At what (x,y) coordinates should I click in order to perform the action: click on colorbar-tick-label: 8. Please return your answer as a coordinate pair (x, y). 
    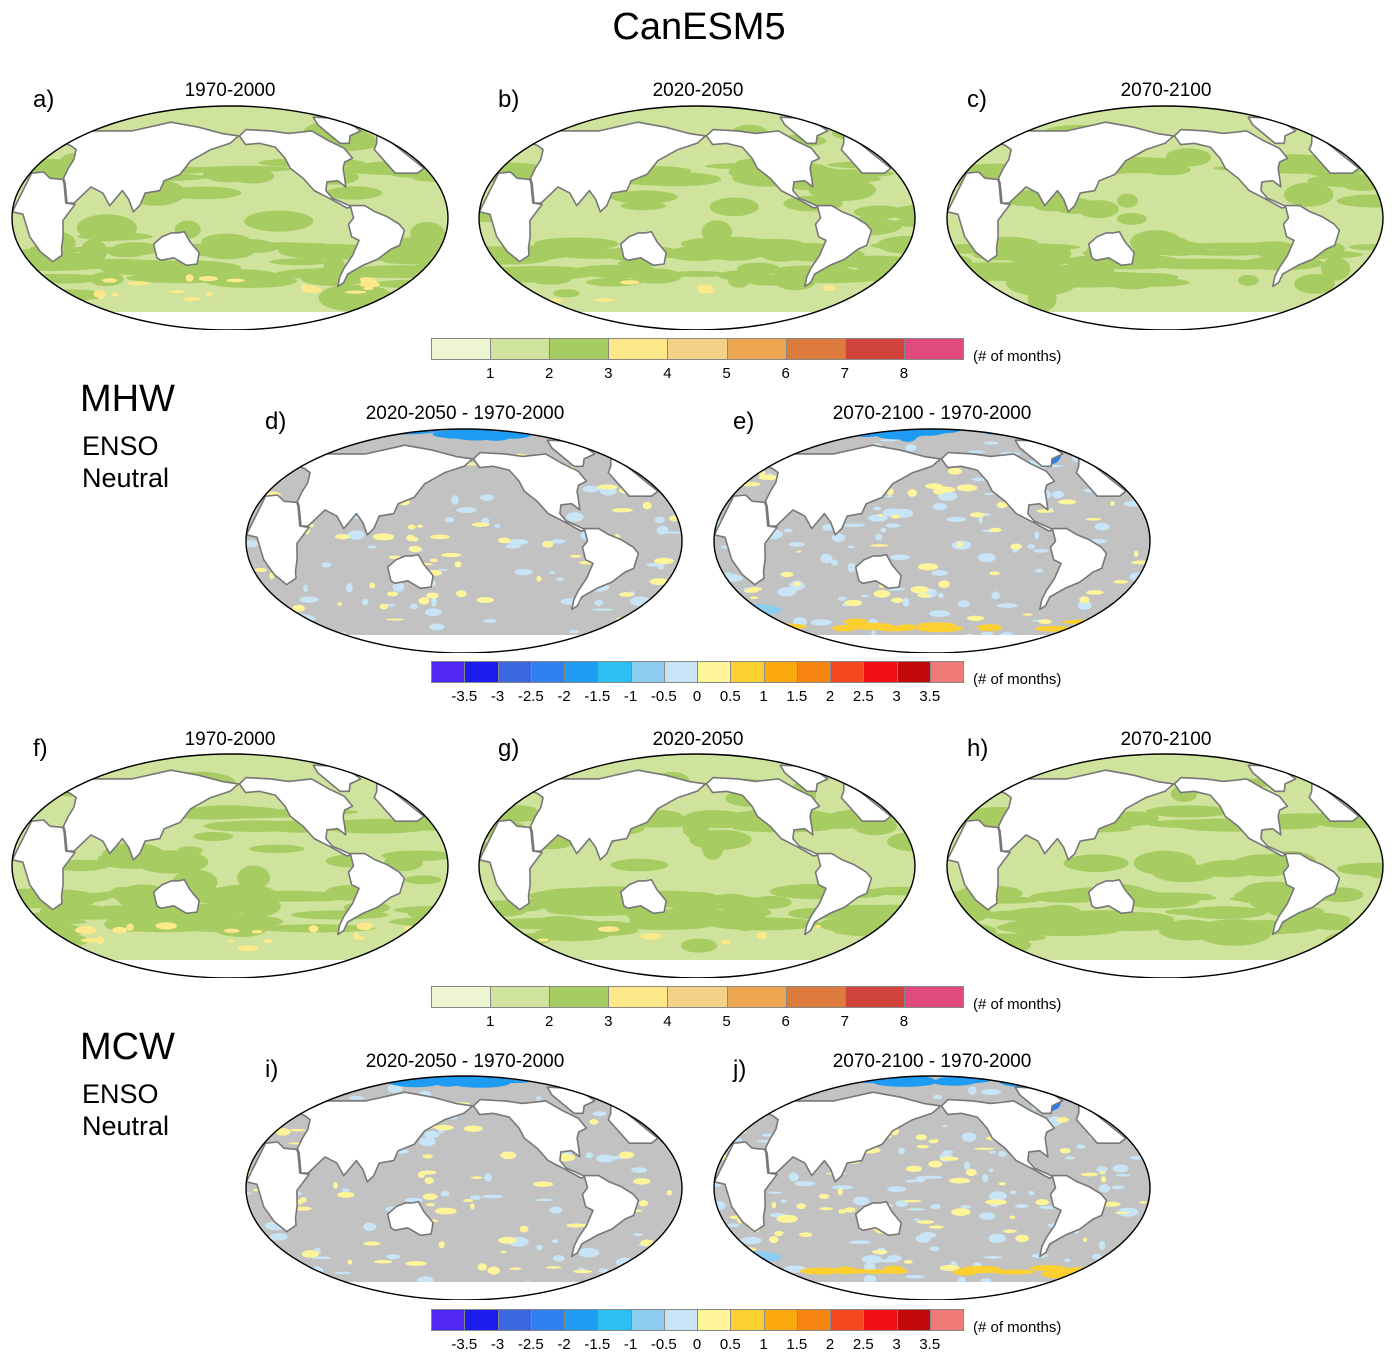
    Looking at the image, I should click on (904, 1021).